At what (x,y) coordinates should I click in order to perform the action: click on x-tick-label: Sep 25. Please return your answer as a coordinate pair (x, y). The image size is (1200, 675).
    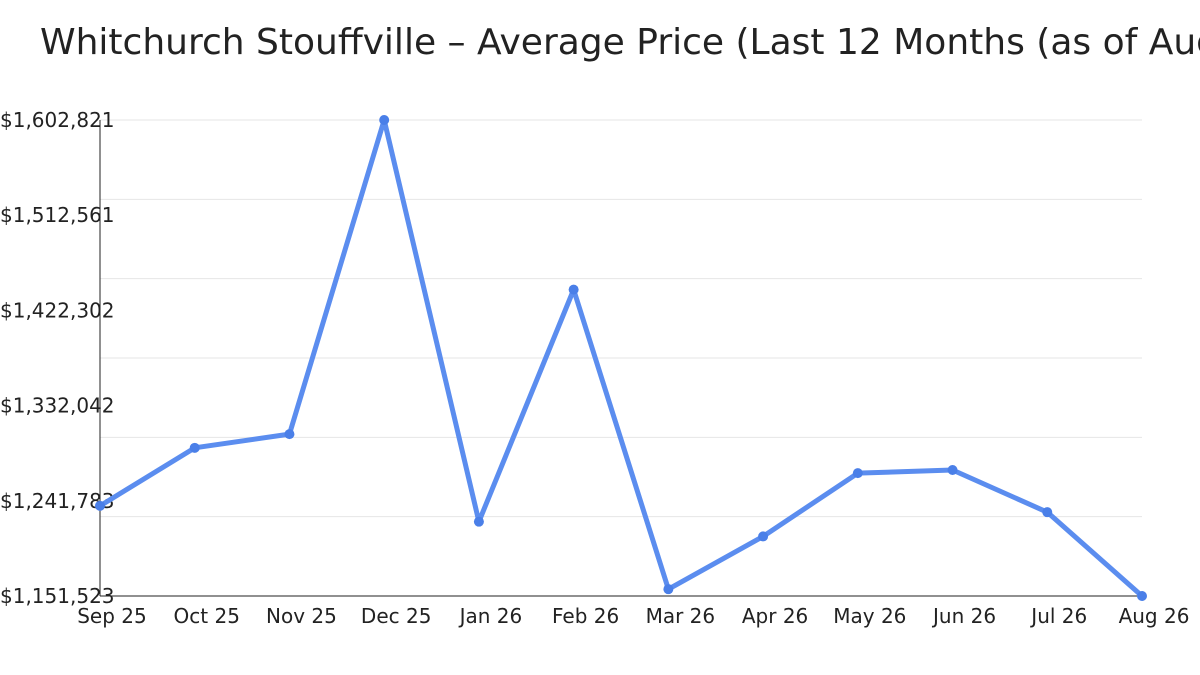
    Looking at the image, I should click on (112, 616).